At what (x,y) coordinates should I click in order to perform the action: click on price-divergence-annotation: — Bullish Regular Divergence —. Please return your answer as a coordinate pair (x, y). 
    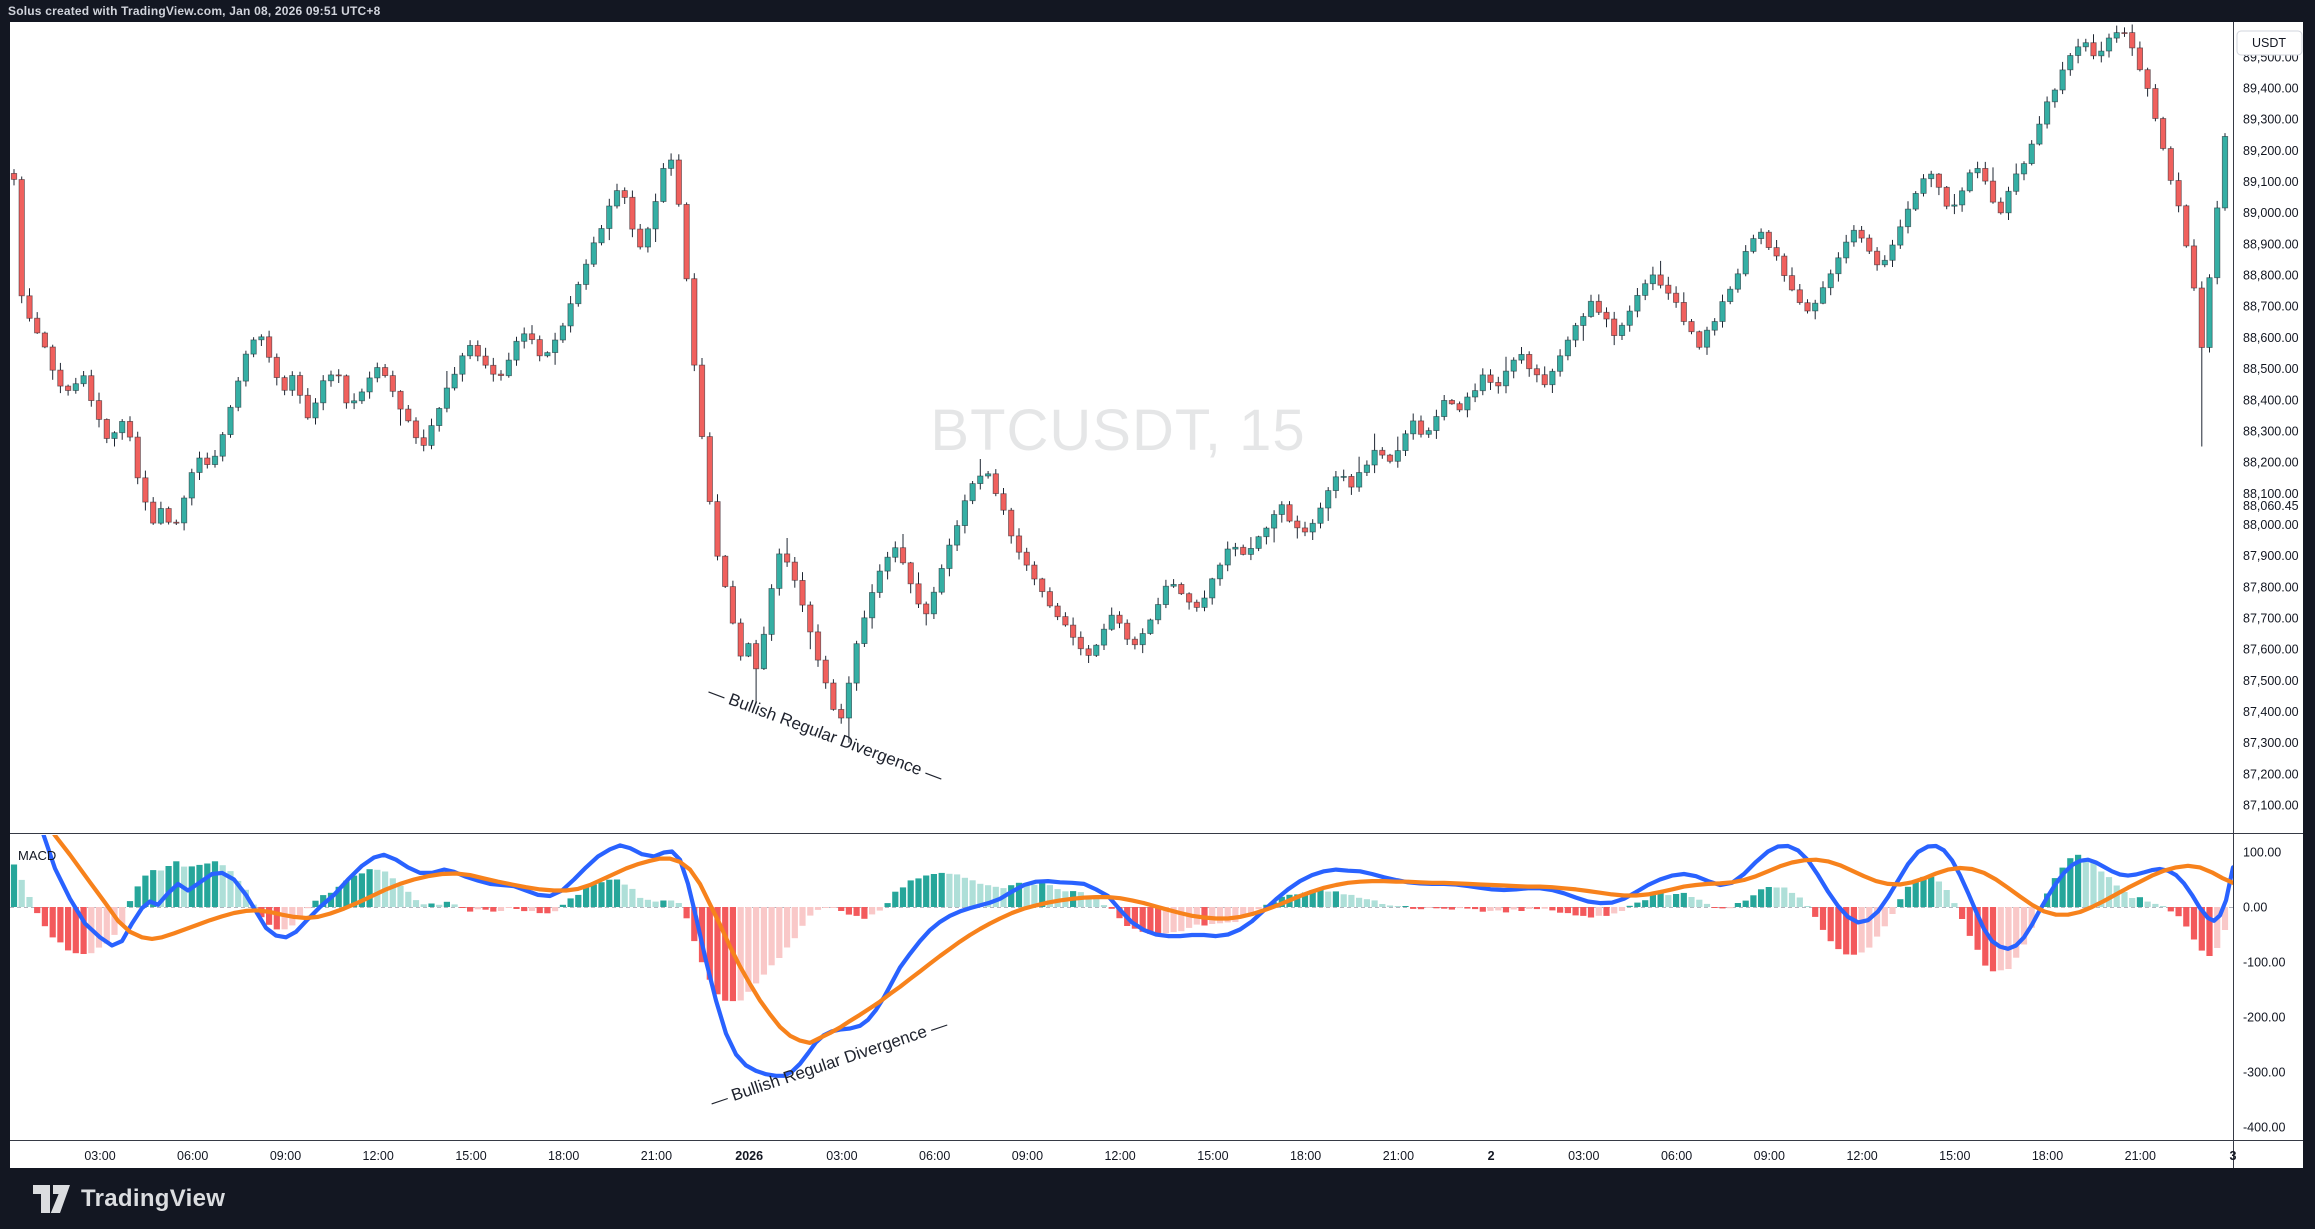
    Looking at the image, I should click on (825, 734).